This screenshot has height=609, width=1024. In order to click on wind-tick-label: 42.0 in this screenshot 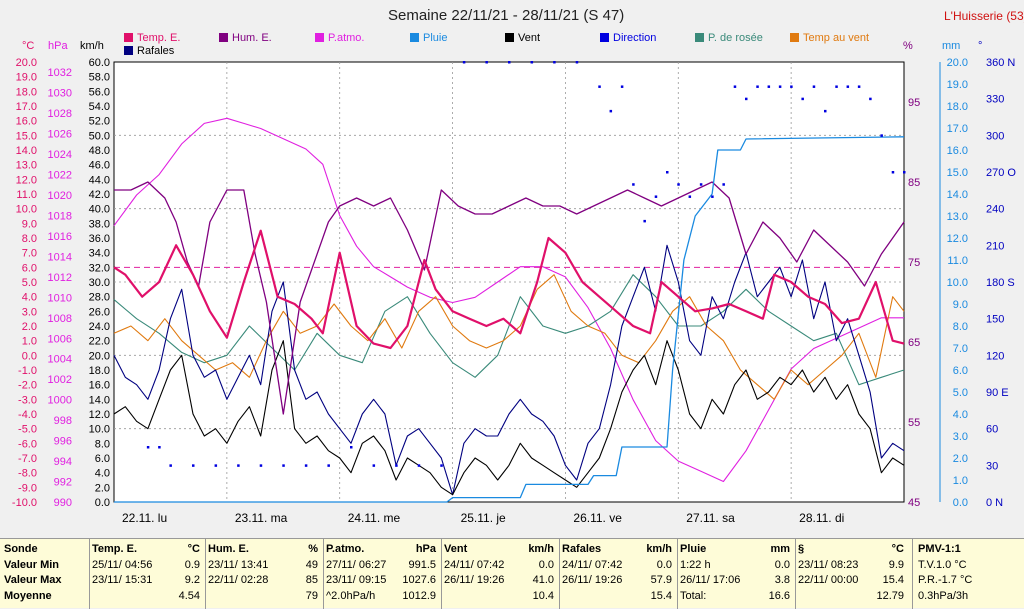, I will do `click(99, 195)`.